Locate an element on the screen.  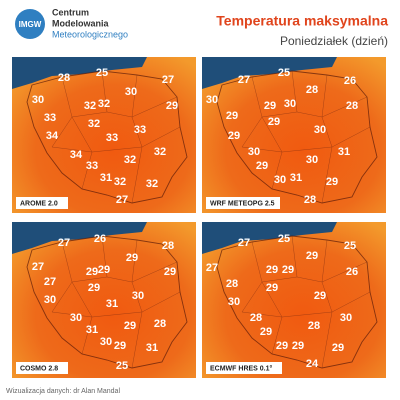
logo-text: IMGW is located at coordinates (30, 24).